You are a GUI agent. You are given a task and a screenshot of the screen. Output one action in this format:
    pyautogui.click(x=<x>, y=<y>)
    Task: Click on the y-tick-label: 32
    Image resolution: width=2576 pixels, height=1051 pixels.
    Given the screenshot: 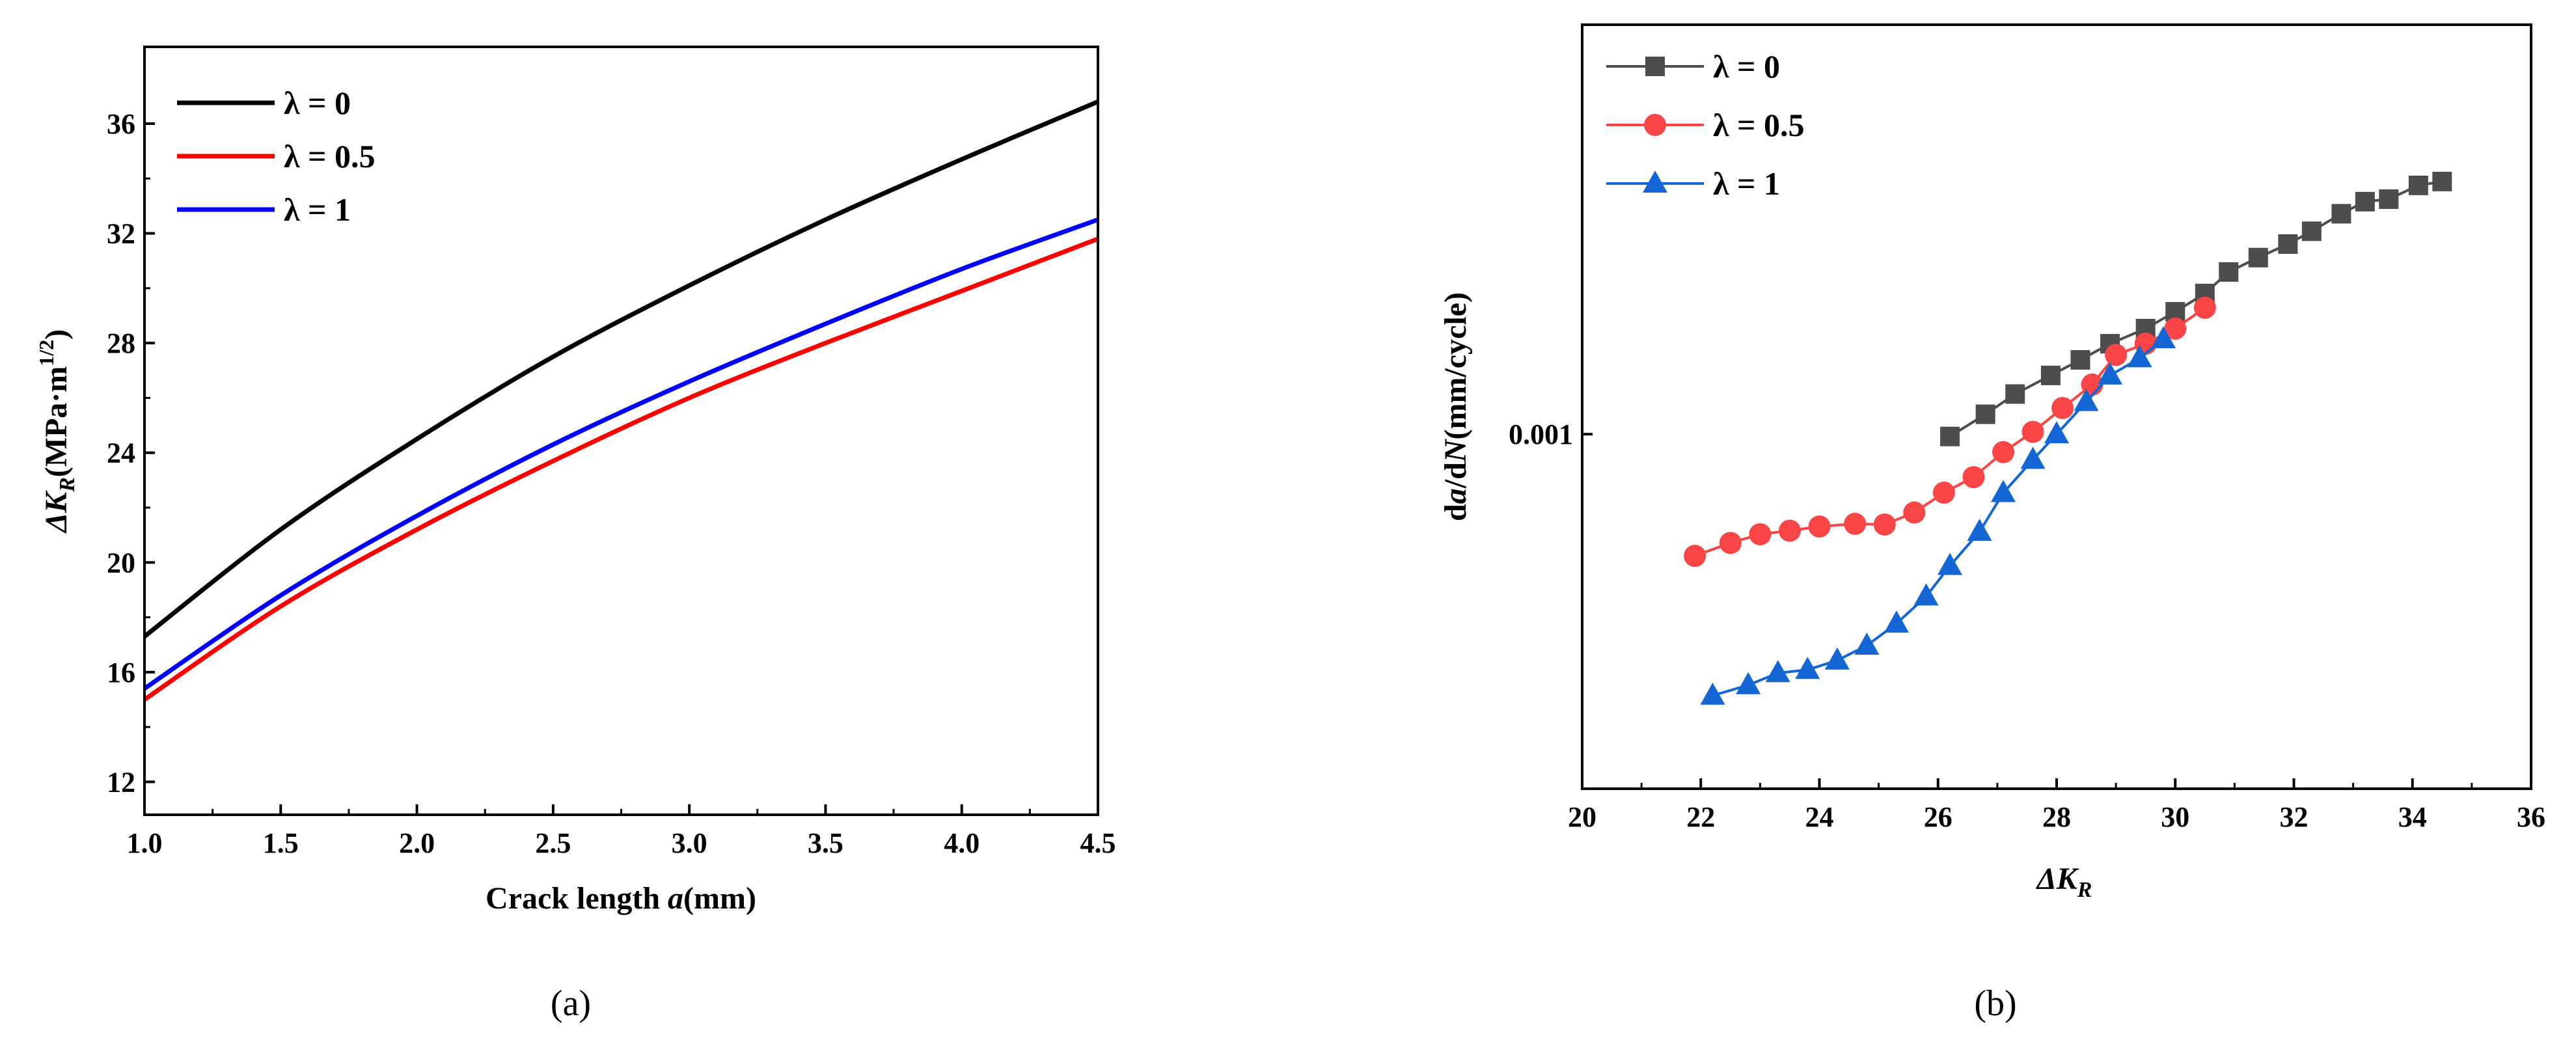 What is the action you would take?
    pyautogui.click(x=121, y=234)
    